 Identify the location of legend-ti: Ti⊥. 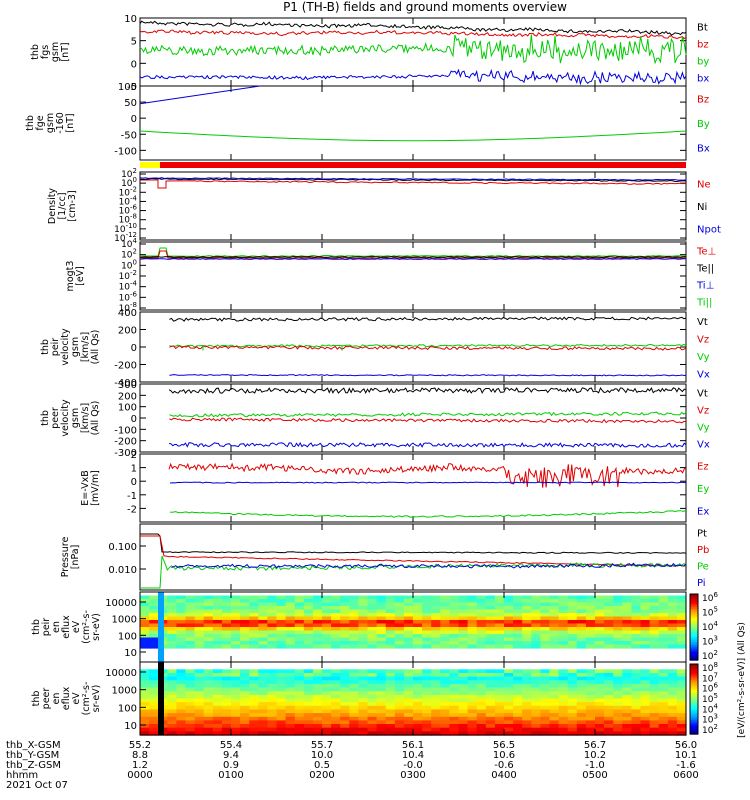
(705, 286).